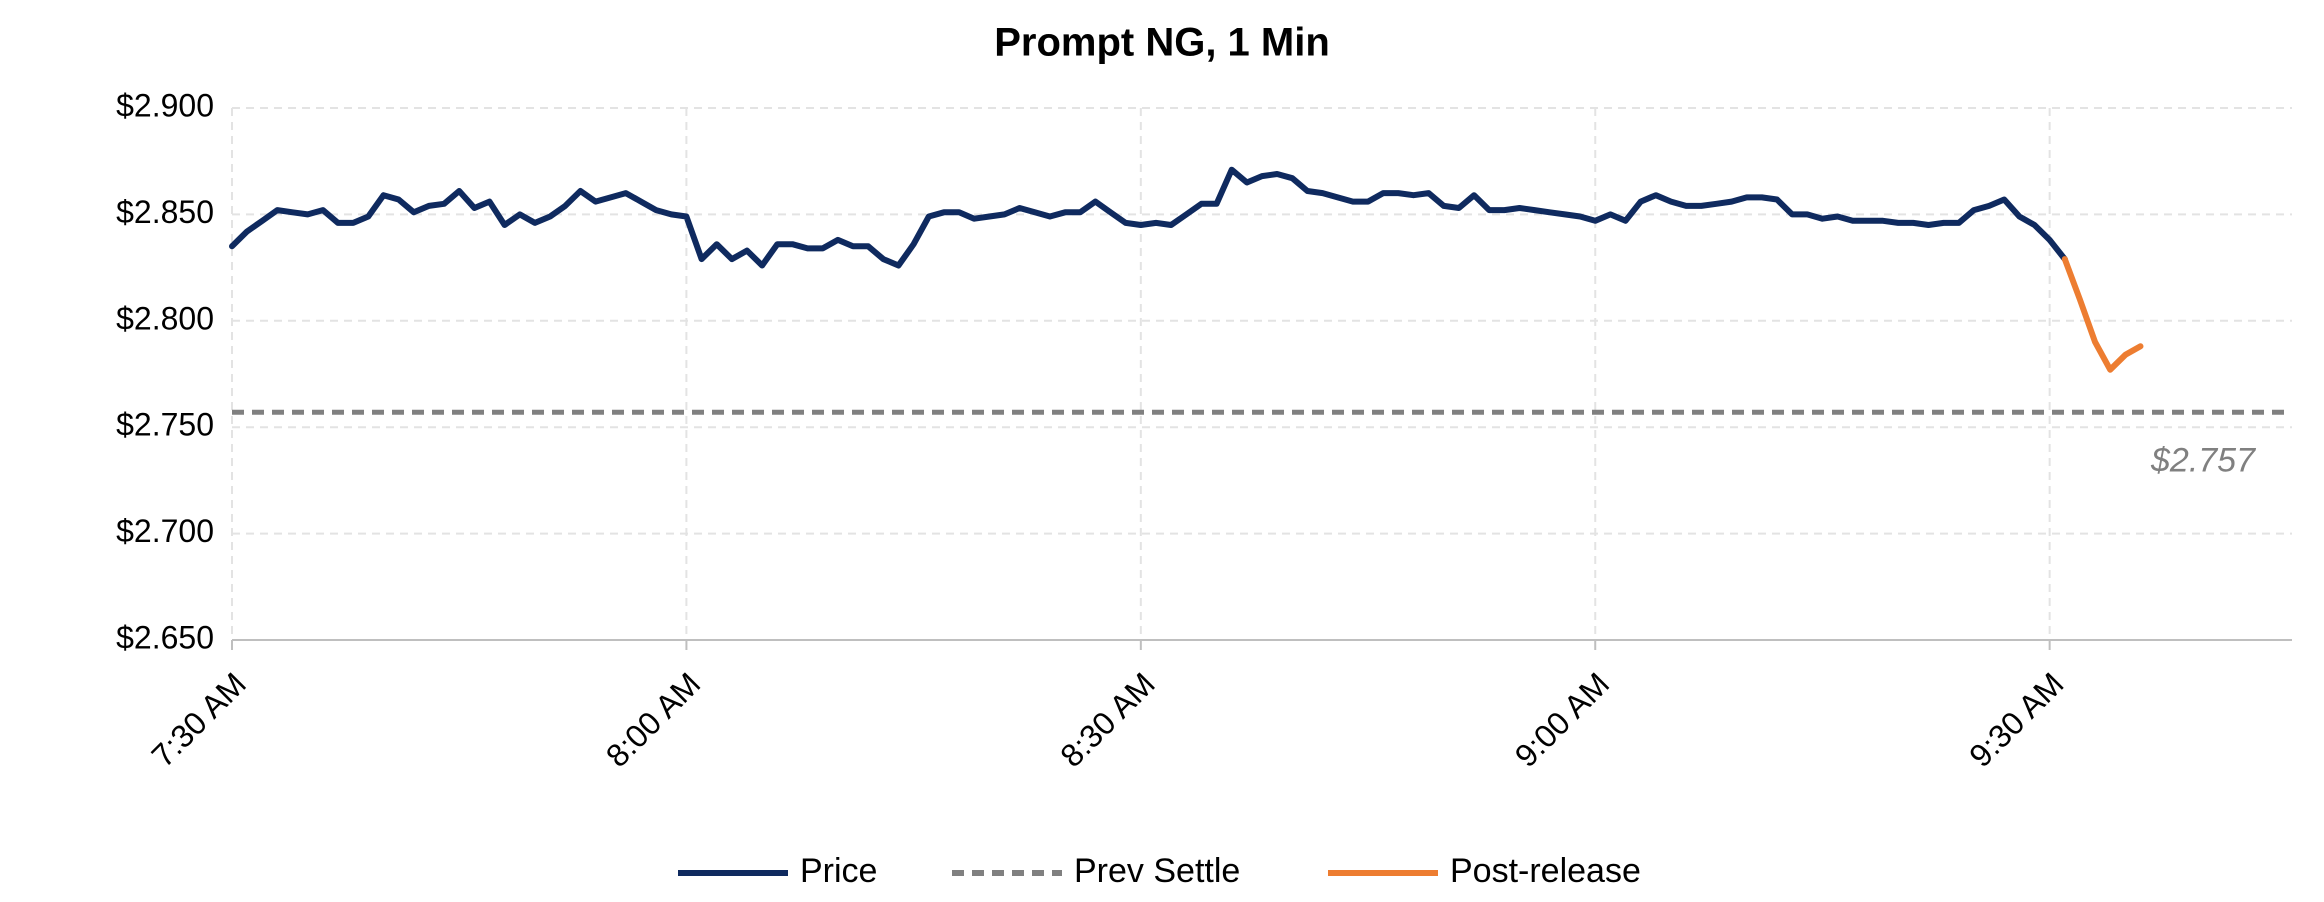 The image size is (2324, 902). I want to click on y-tick-label: $2.850, so click(165, 212).